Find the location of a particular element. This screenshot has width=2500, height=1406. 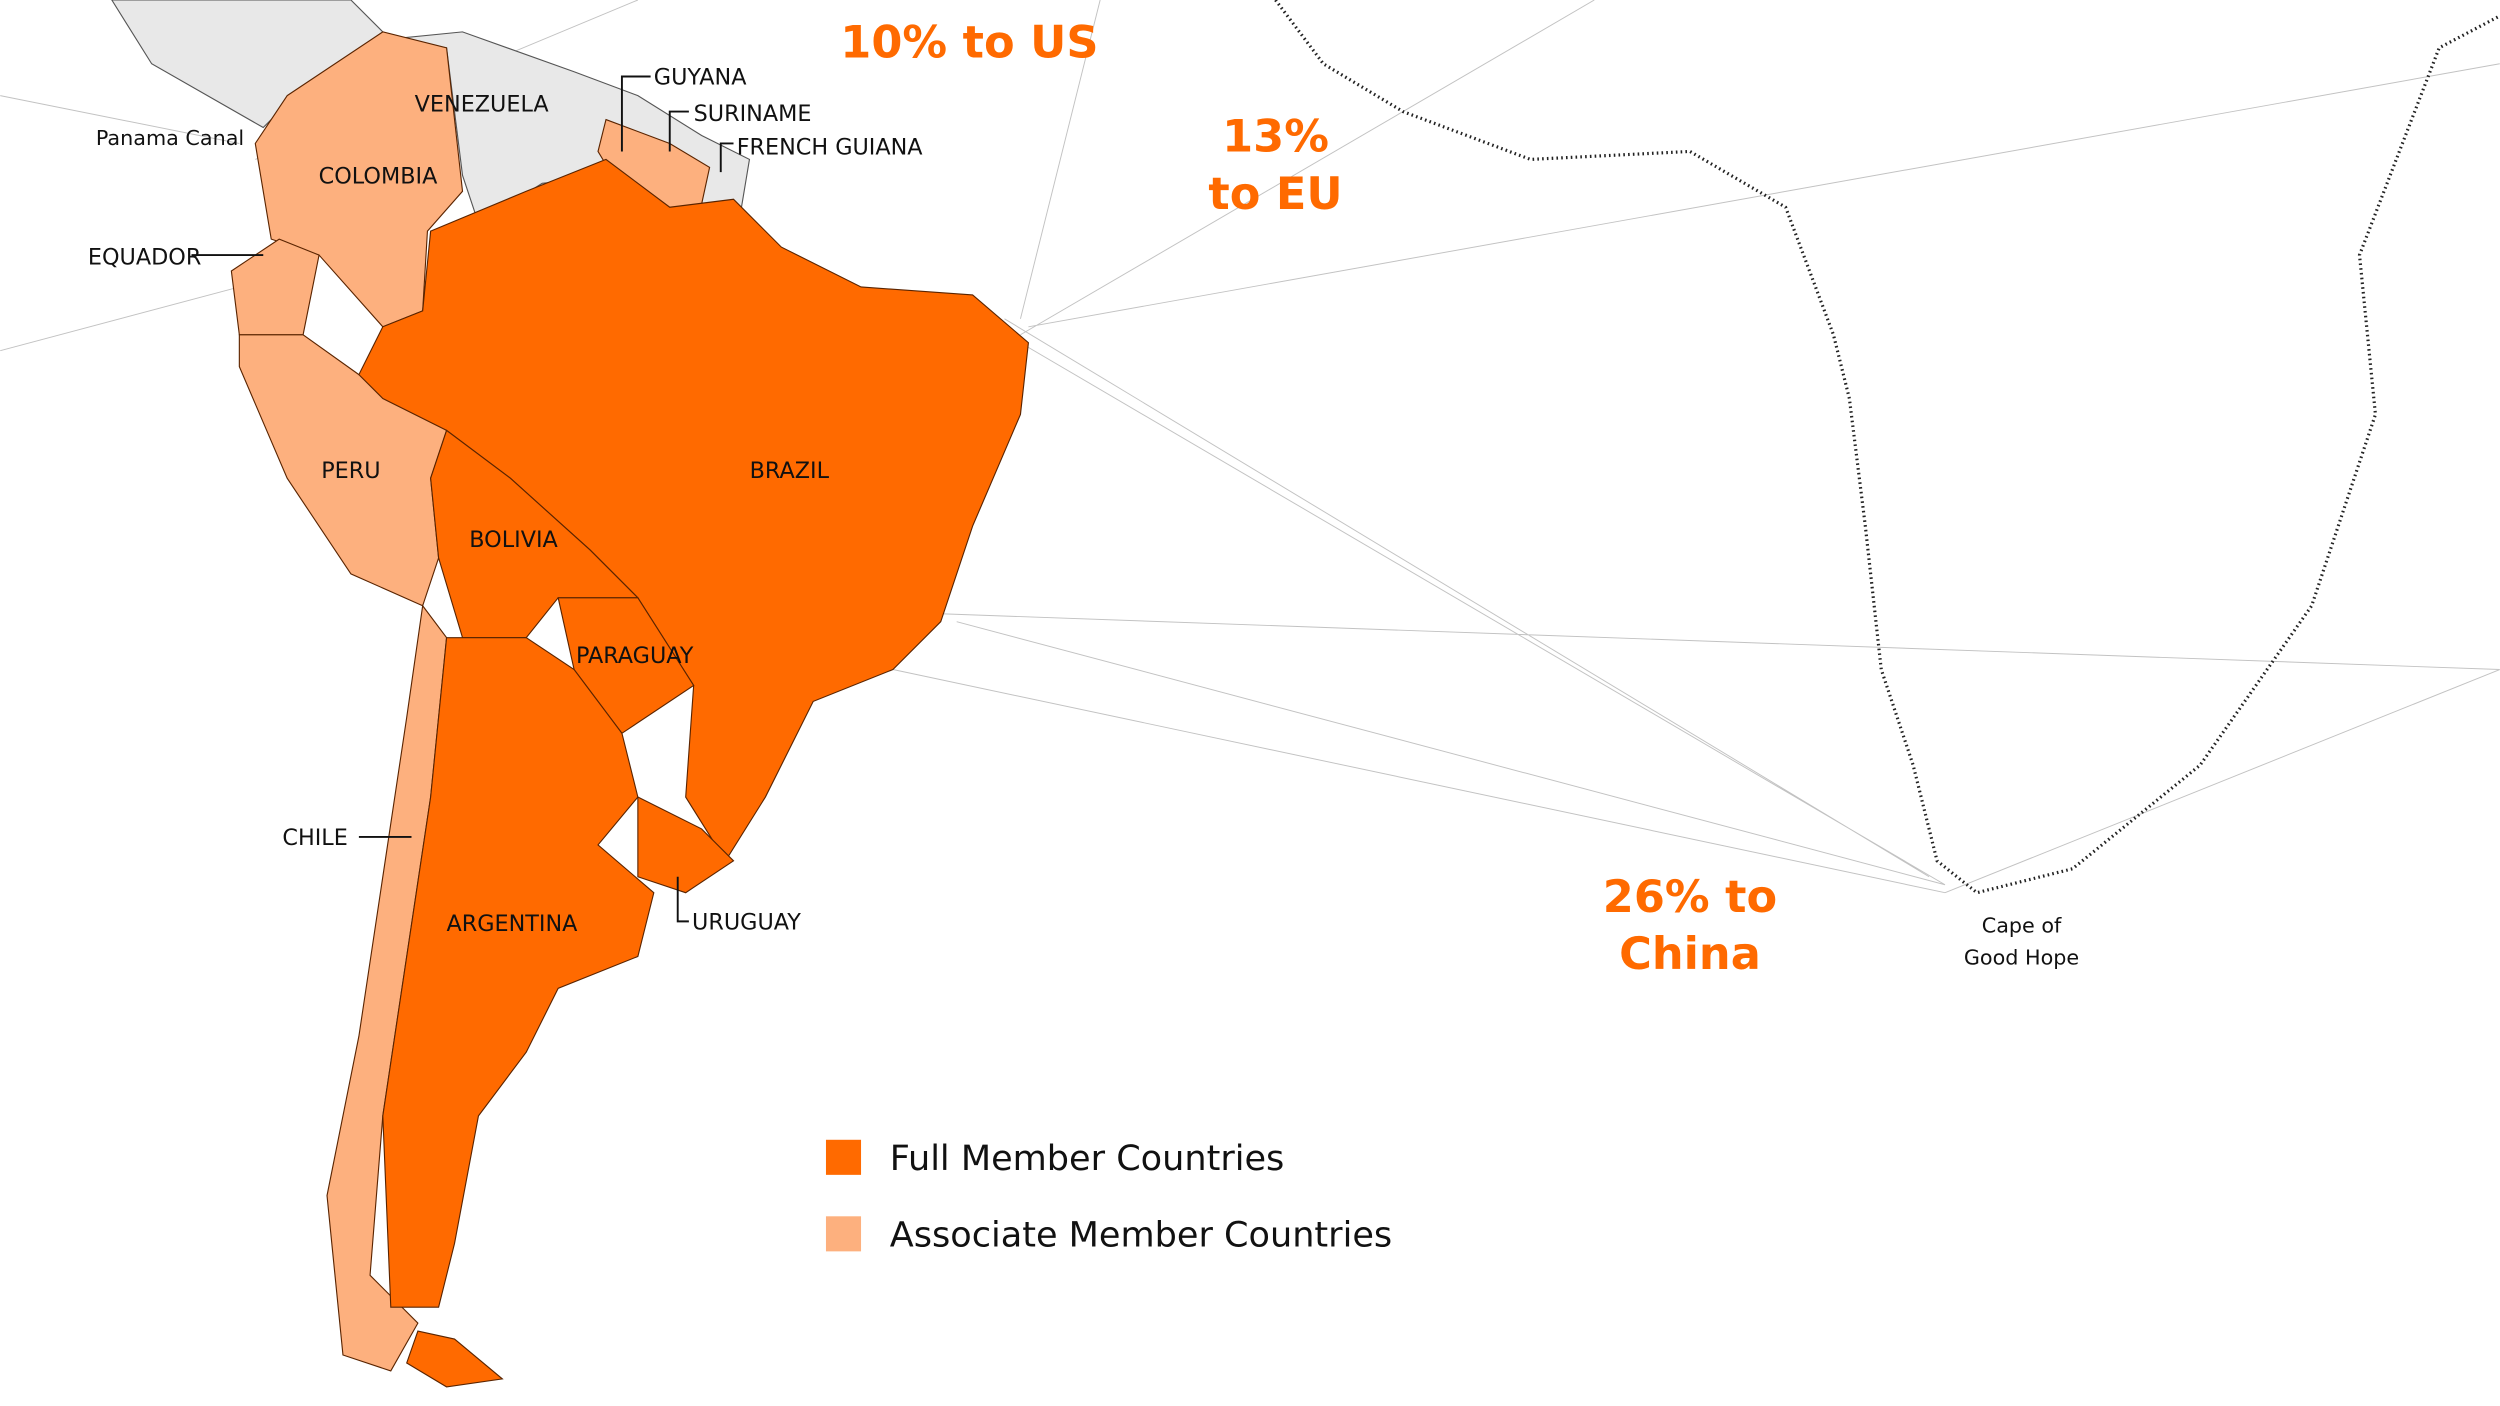

country-label: COLOMBIA is located at coordinates (378, 176).